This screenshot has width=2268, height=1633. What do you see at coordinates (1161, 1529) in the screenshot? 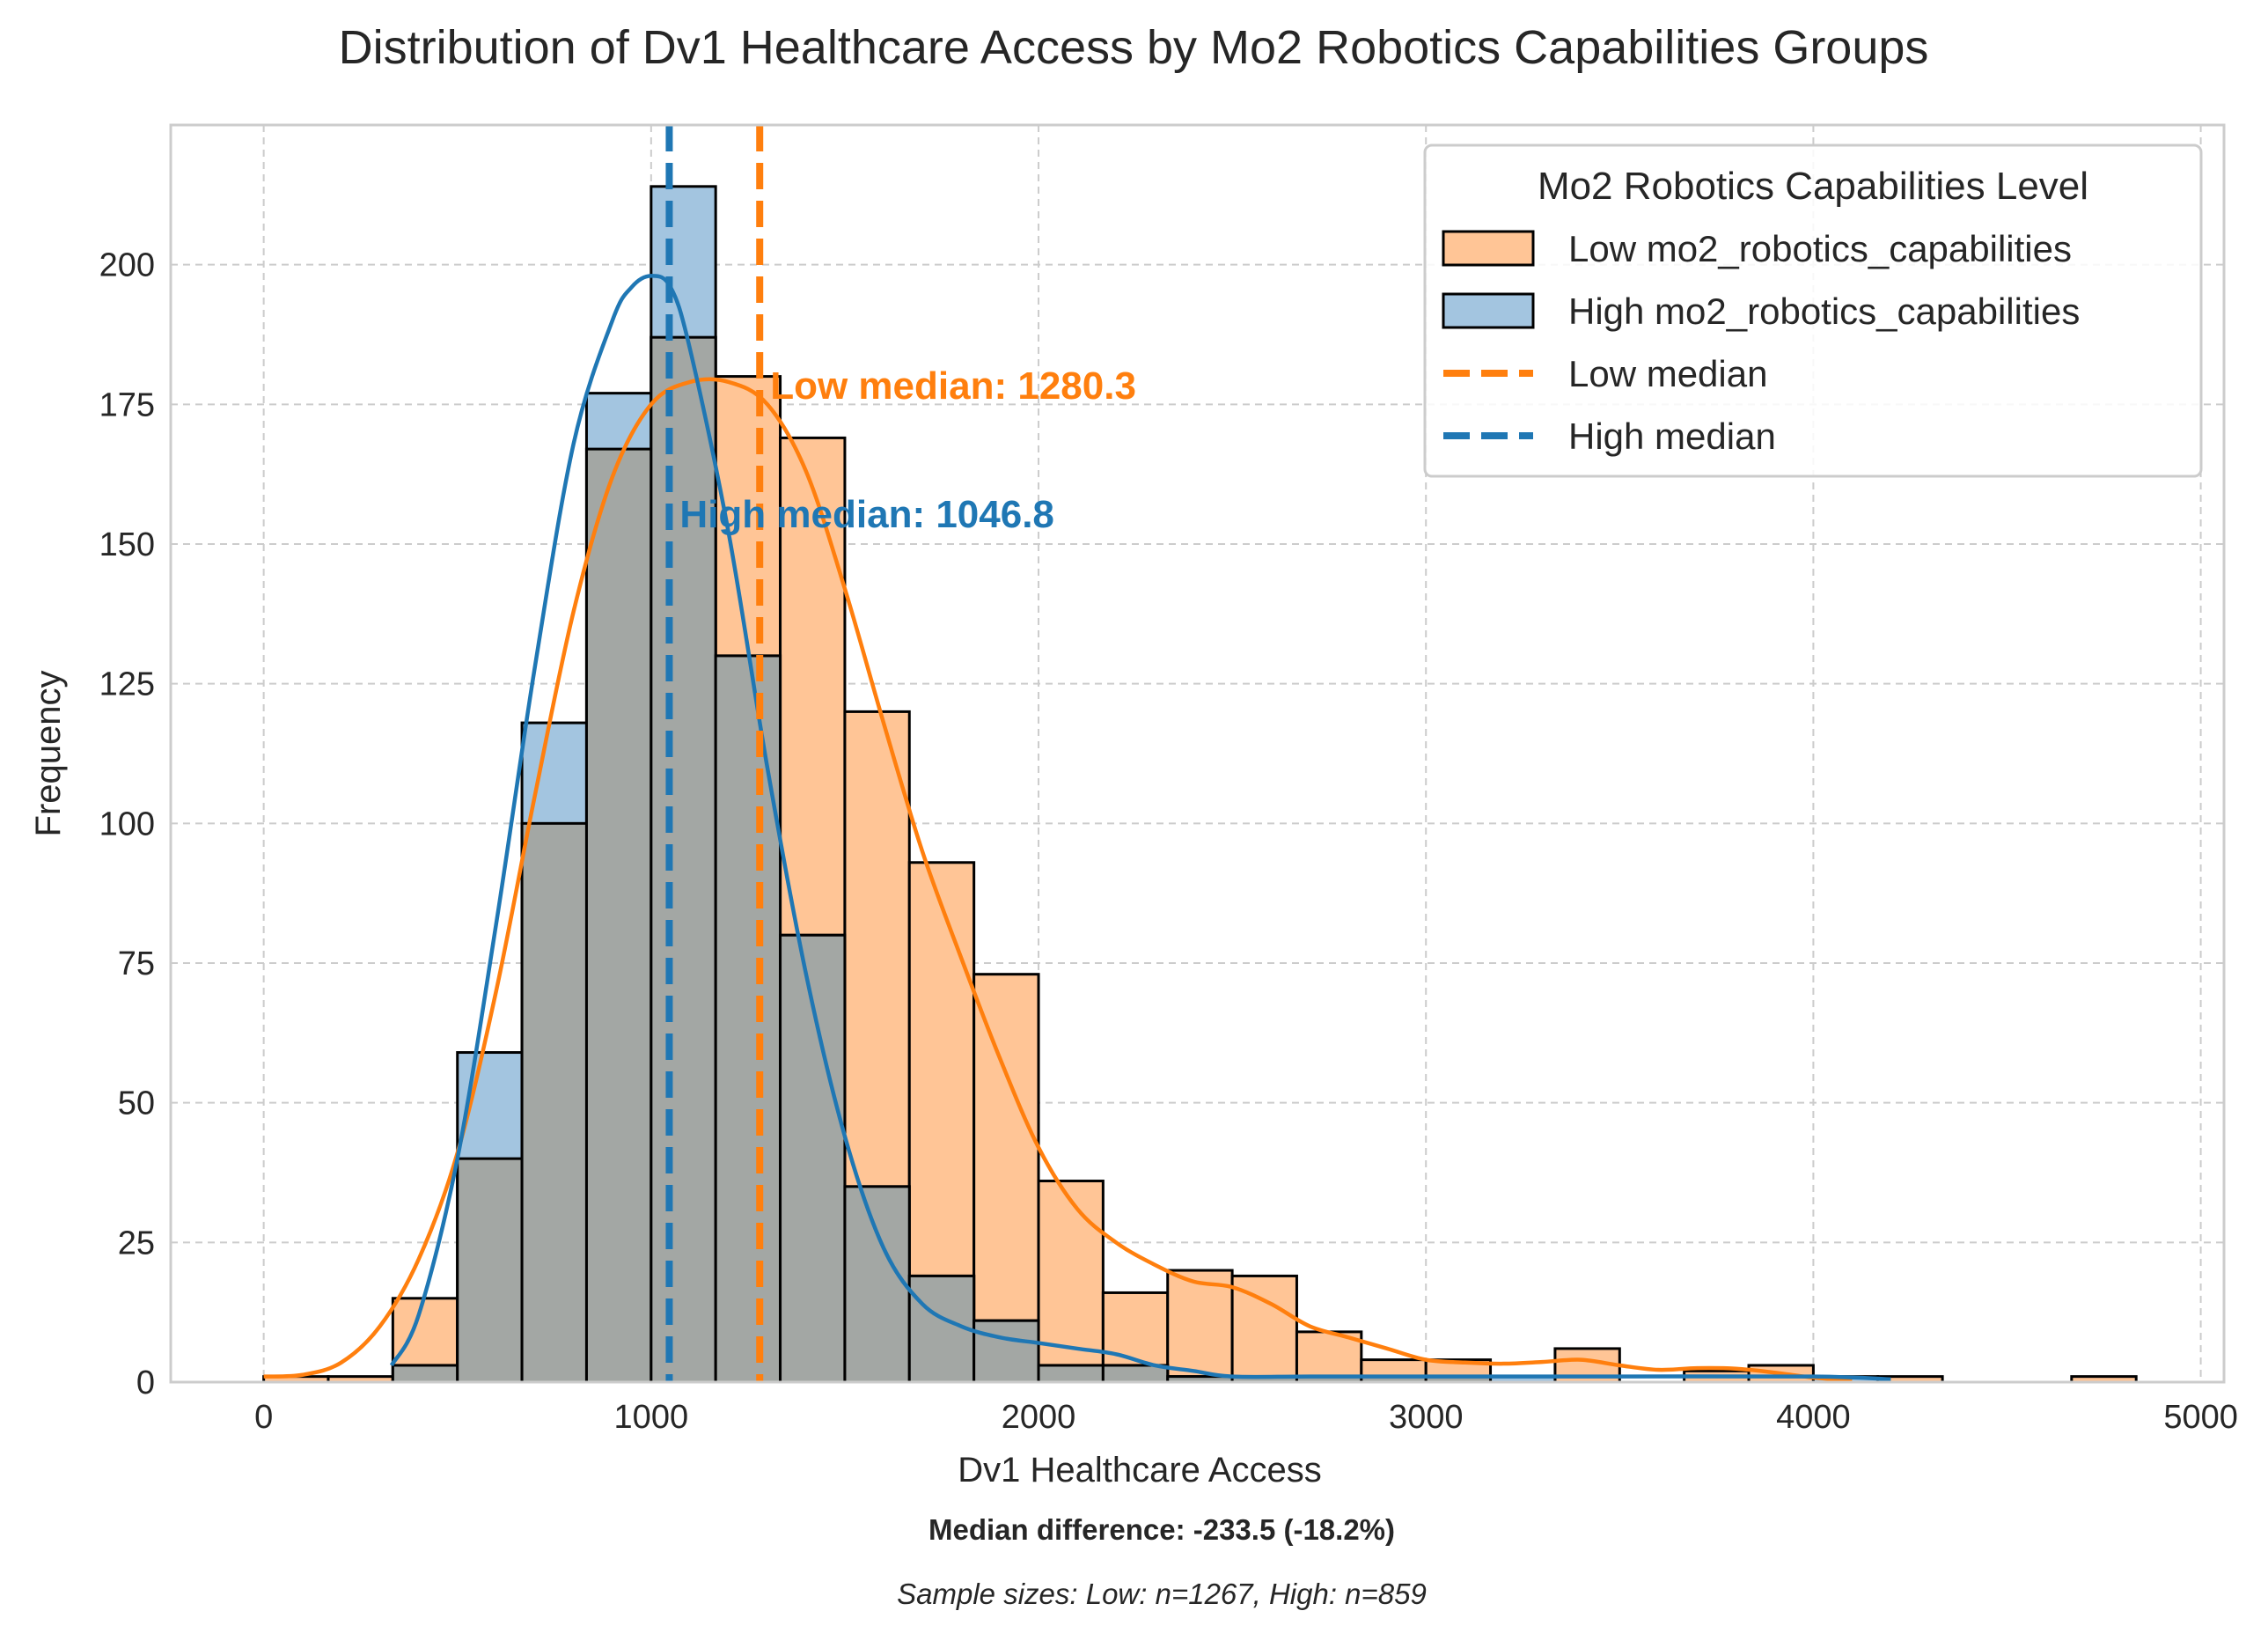
I see `median-difference-note: Median difference: -233.5 (-18.2%)` at bounding box center [1161, 1529].